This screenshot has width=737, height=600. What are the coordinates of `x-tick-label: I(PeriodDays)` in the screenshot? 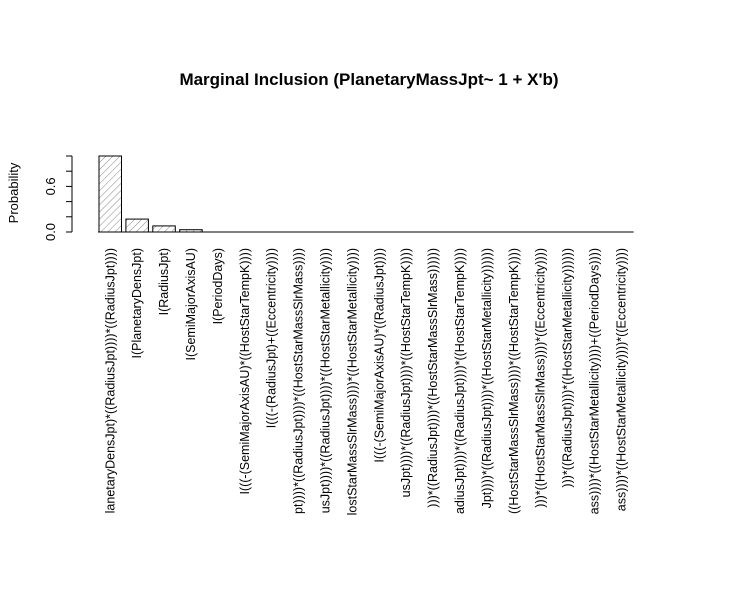 It's located at (218, 286).